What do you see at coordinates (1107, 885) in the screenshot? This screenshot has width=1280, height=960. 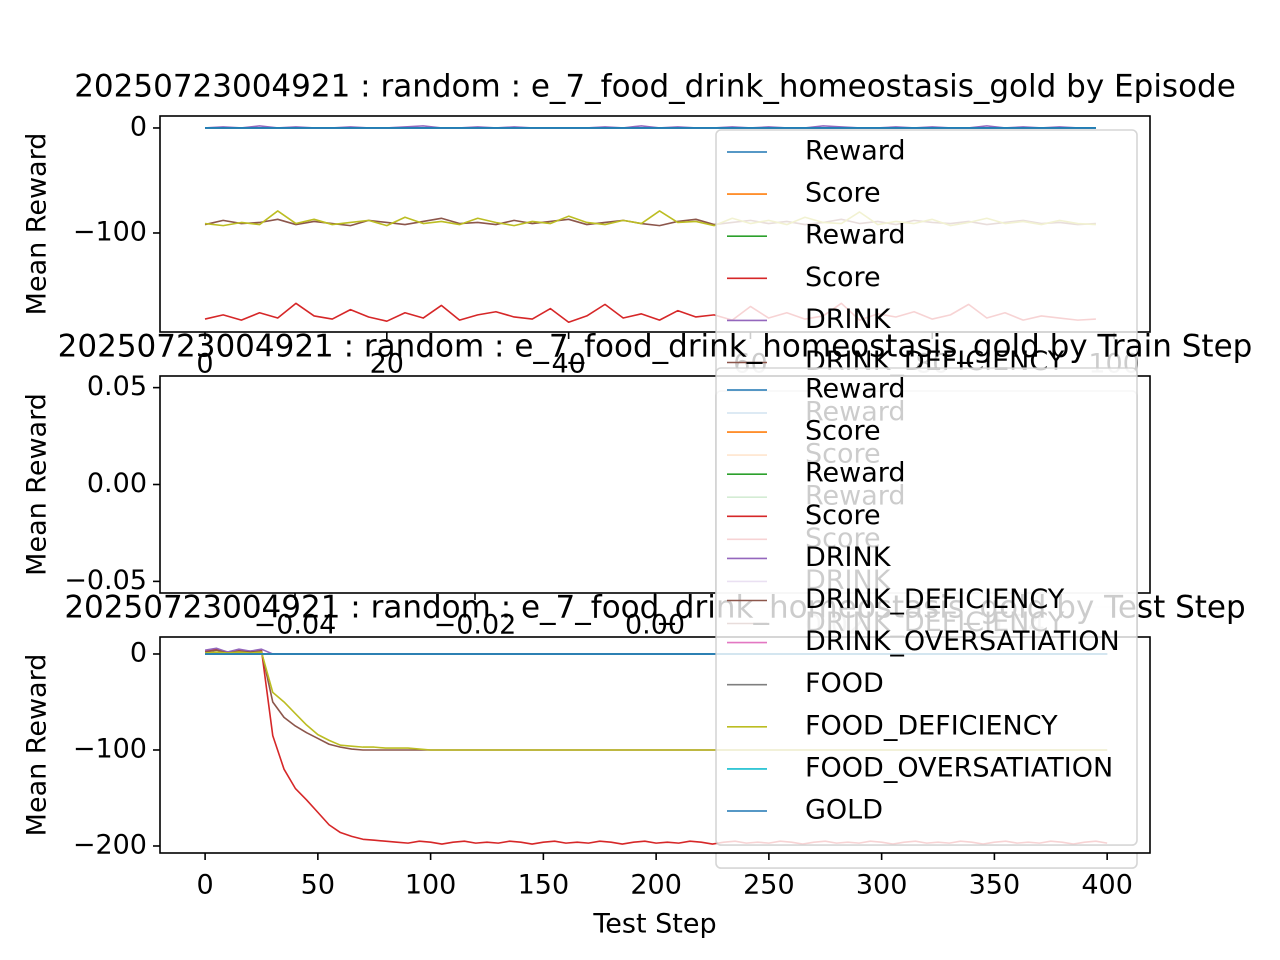 I see `x-tick-label: 400` at bounding box center [1107, 885].